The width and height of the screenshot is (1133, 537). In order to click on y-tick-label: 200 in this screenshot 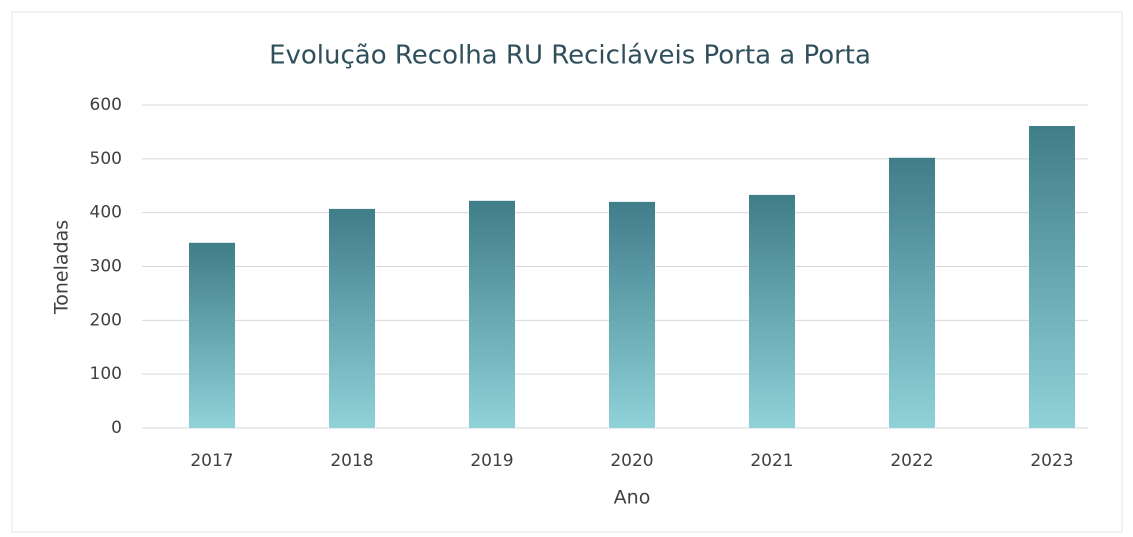, I will do `click(106, 320)`.